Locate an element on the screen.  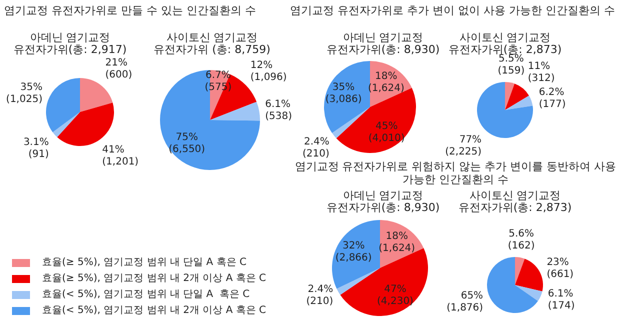
data-label: 45% (4,010) is located at coordinates (386, 132).